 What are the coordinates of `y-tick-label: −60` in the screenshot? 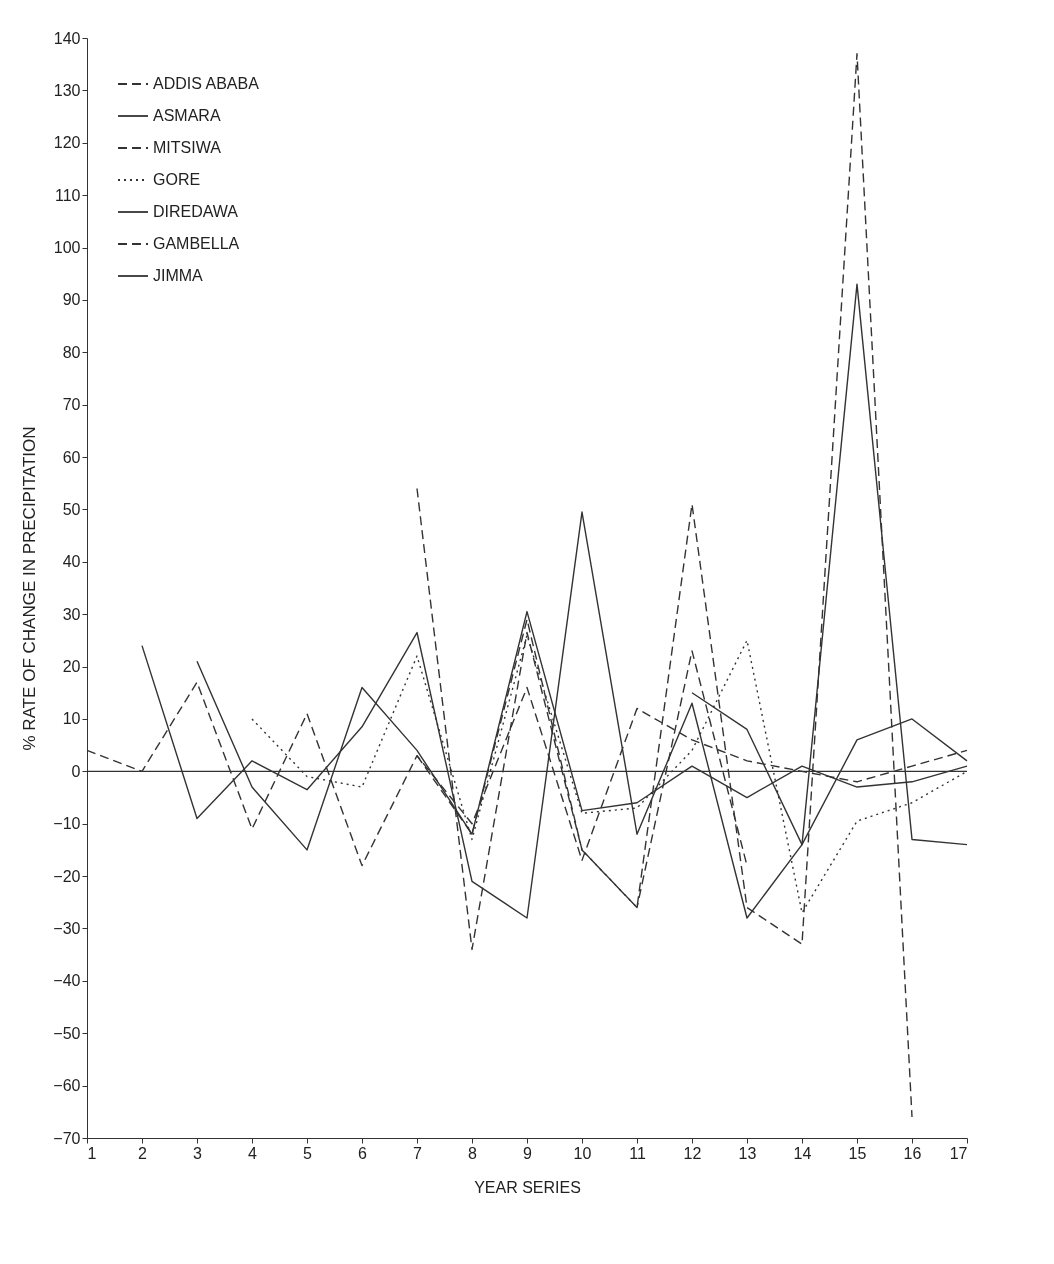 It's located at (67, 1086).